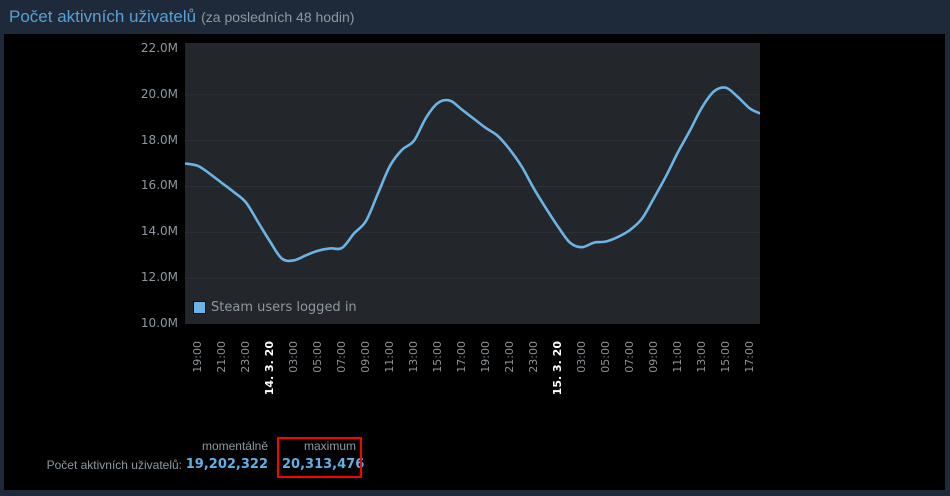 The height and width of the screenshot is (496, 950). I want to click on stats-column-header-current: momentálně, so click(234, 446).